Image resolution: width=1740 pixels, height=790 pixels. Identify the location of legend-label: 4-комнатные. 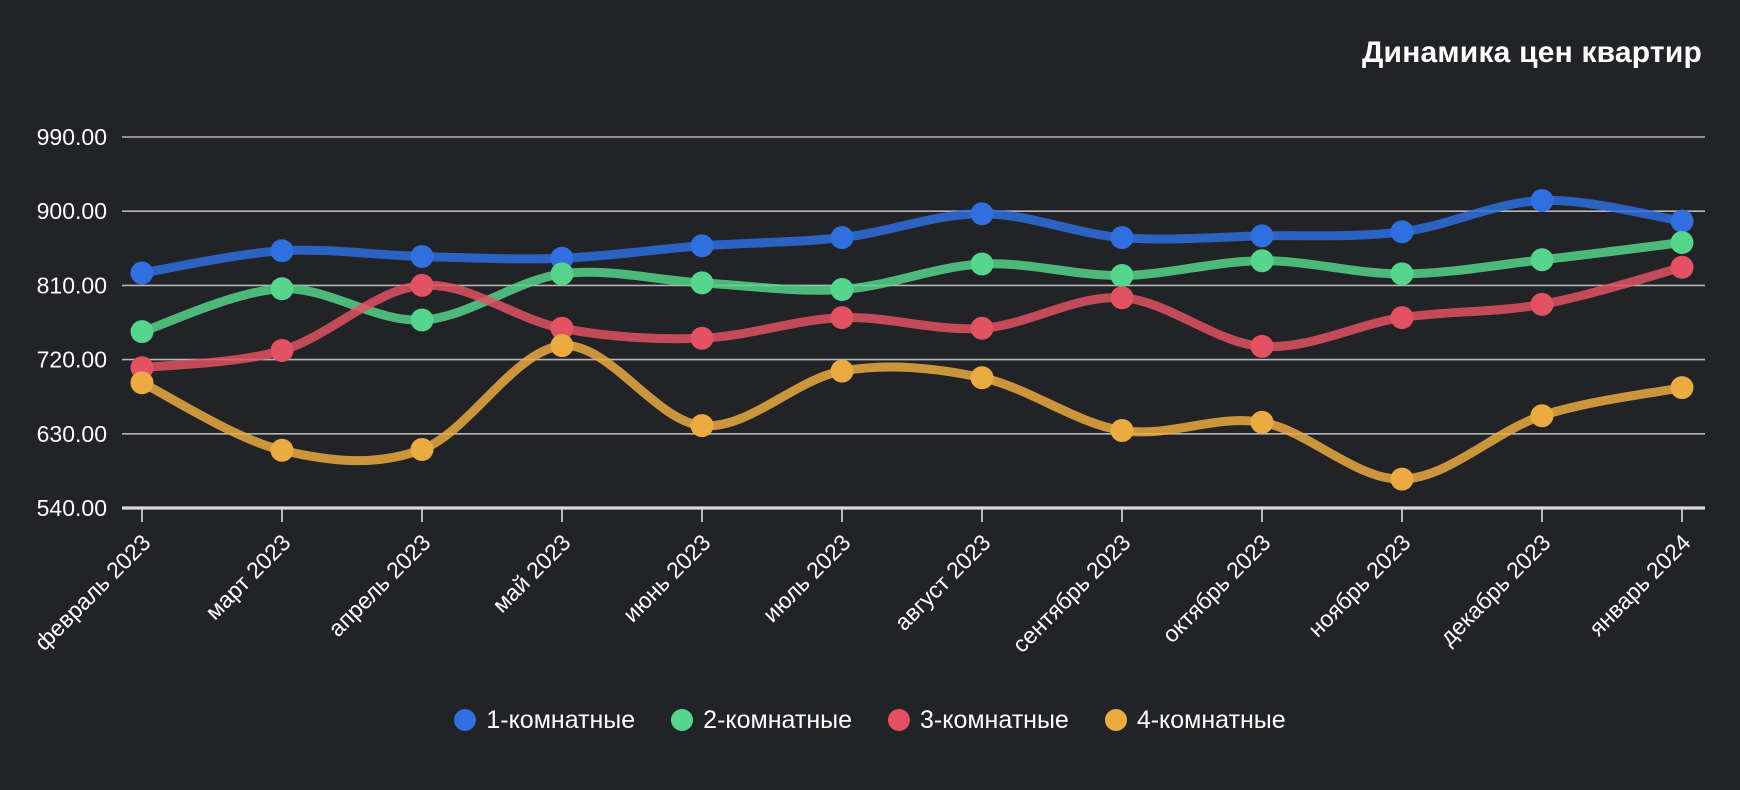
(1211, 719).